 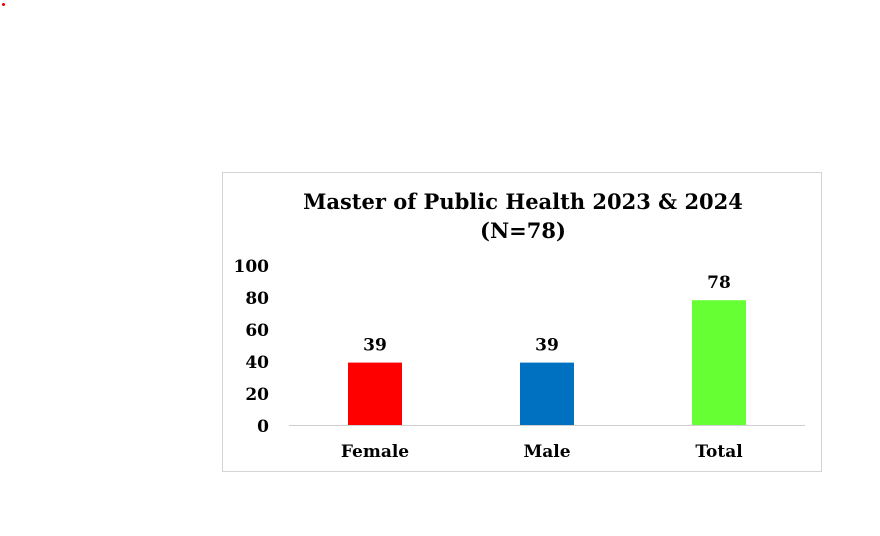 I want to click on y-tick-label: 40, so click(x=257, y=363).